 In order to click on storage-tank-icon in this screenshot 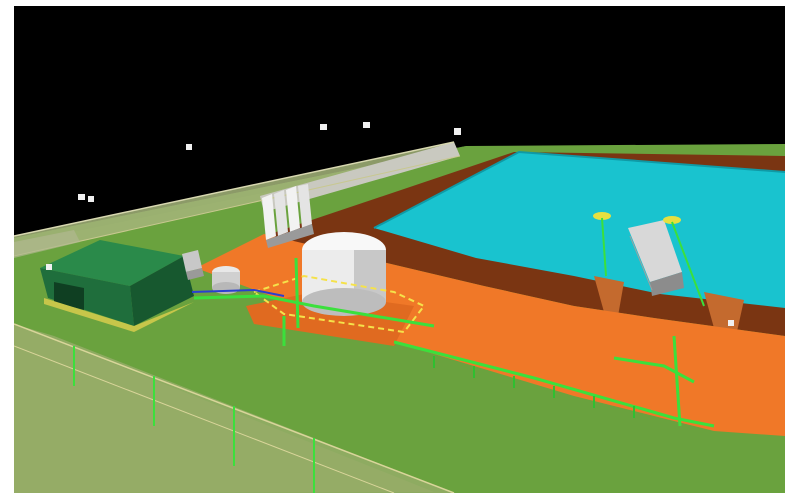, I will do `click(344, 274)`.